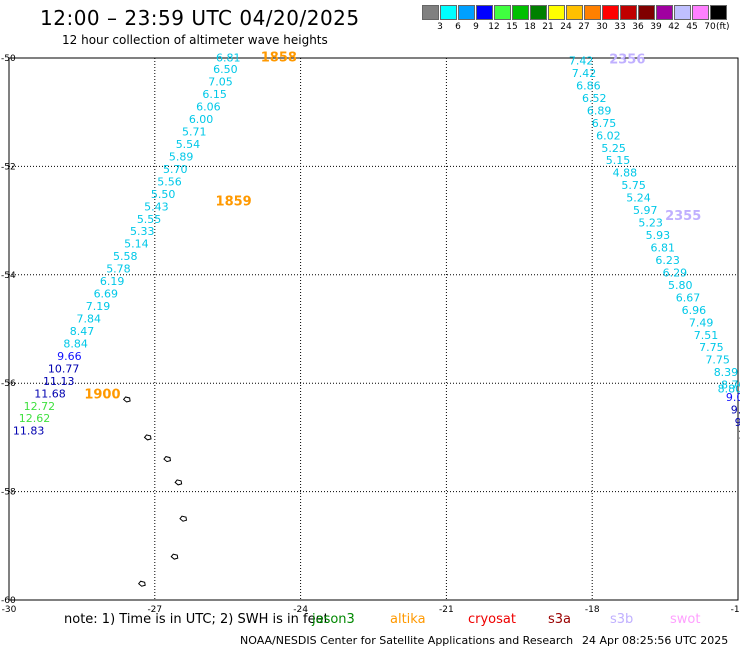  Describe the element at coordinates (175, 169) in the screenshot. I see `wave-height-value: 5.70` at that location.